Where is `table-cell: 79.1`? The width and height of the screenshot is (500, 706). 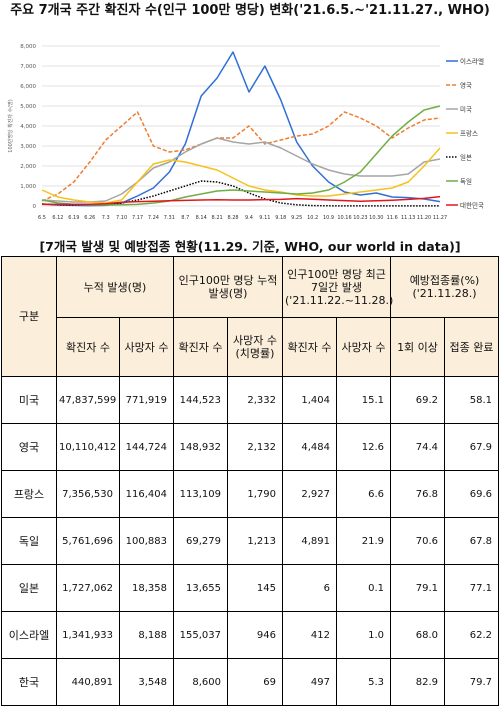
table-cell: 79.1 is located at coordinates (417, 588).